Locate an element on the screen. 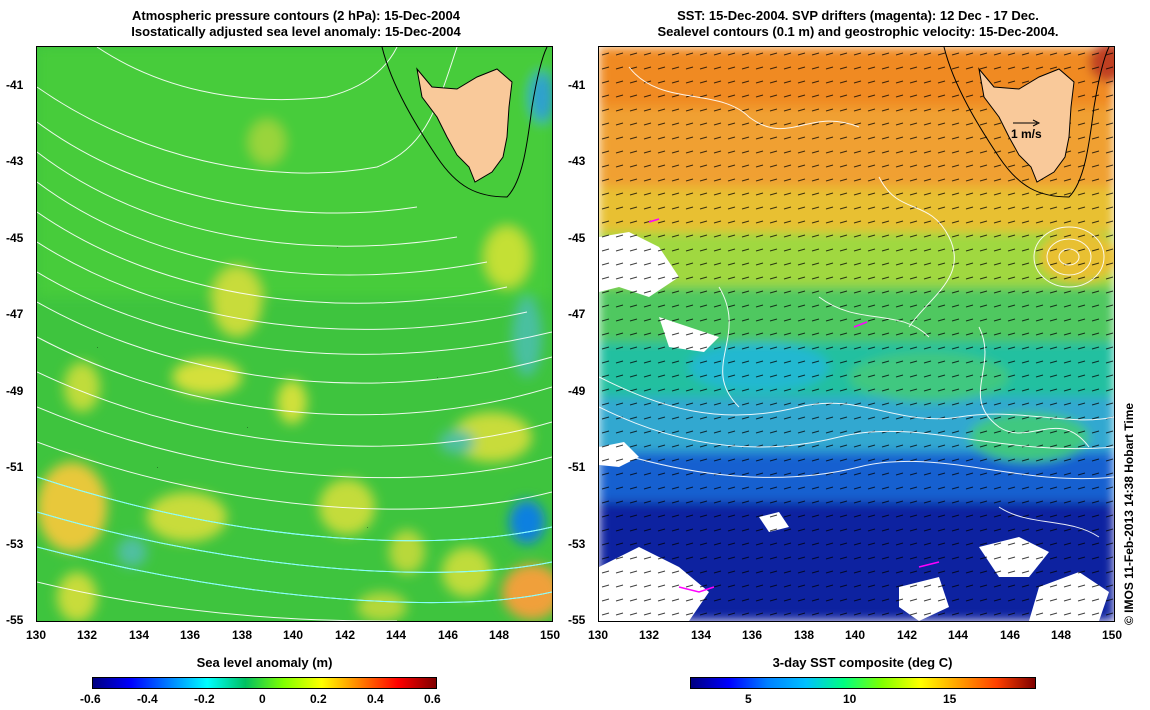  colorbar-tick: -0.4 is located at coordinates (147, 699).